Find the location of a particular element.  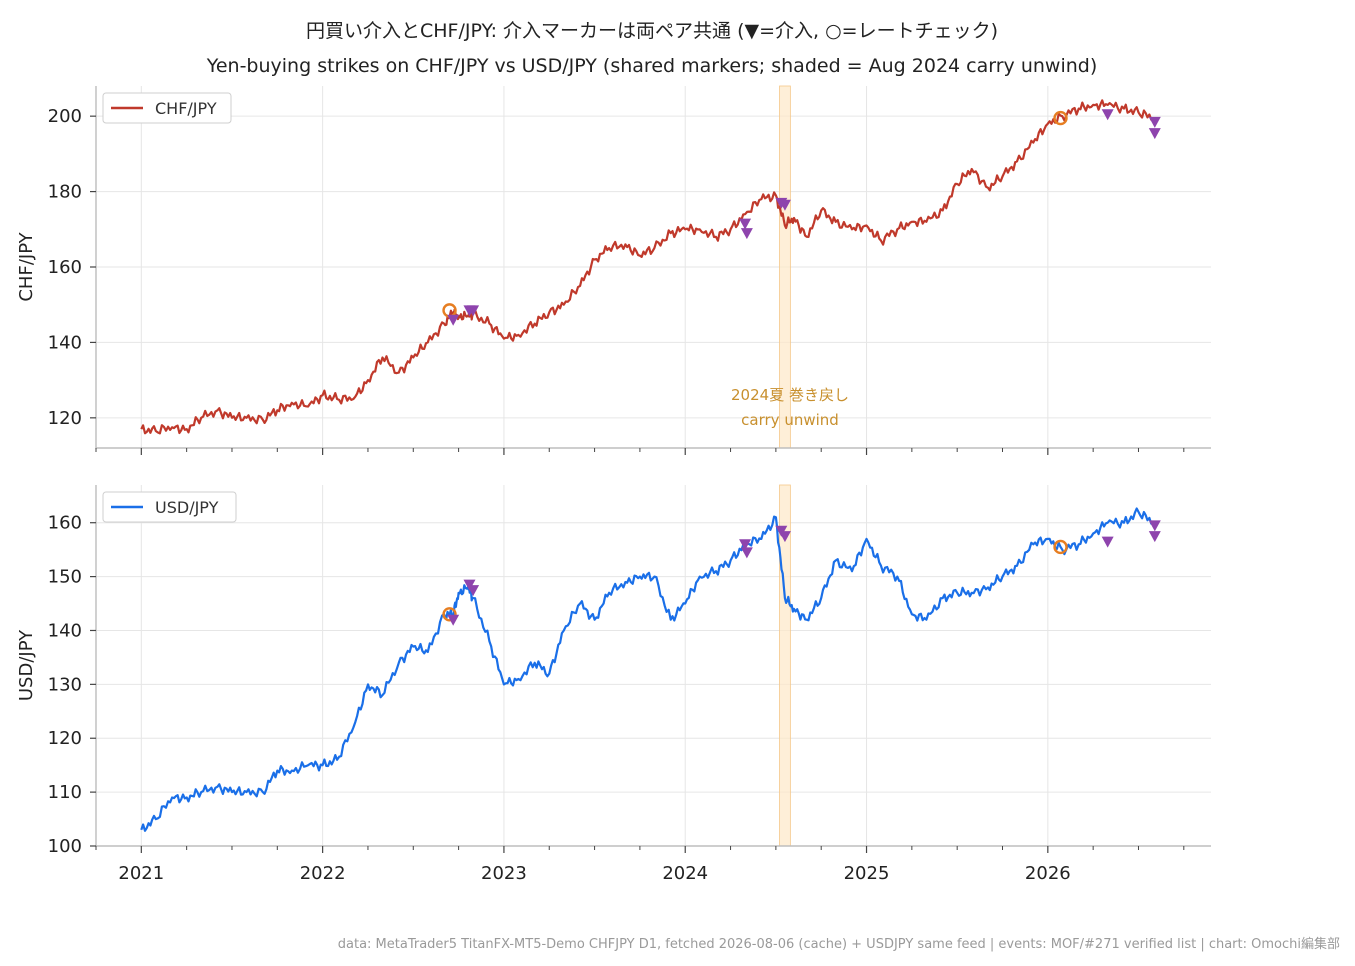

y-tick-label: 100 is located at coordinates (65, 846).